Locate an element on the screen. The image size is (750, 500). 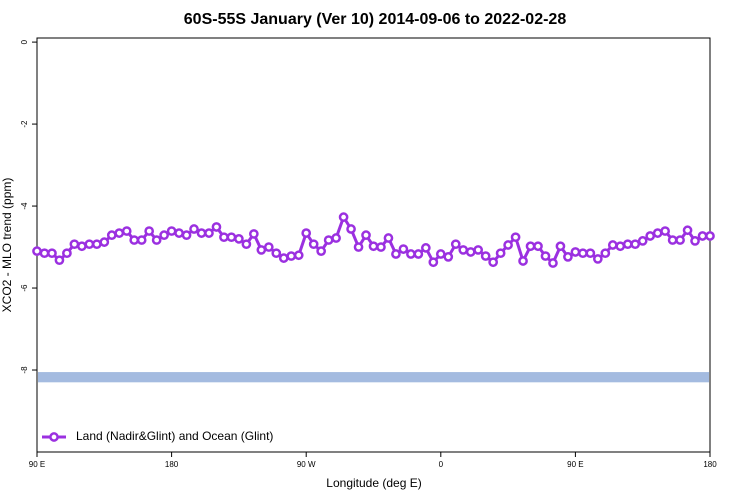
reference-band is located at coordinates (373, 377).